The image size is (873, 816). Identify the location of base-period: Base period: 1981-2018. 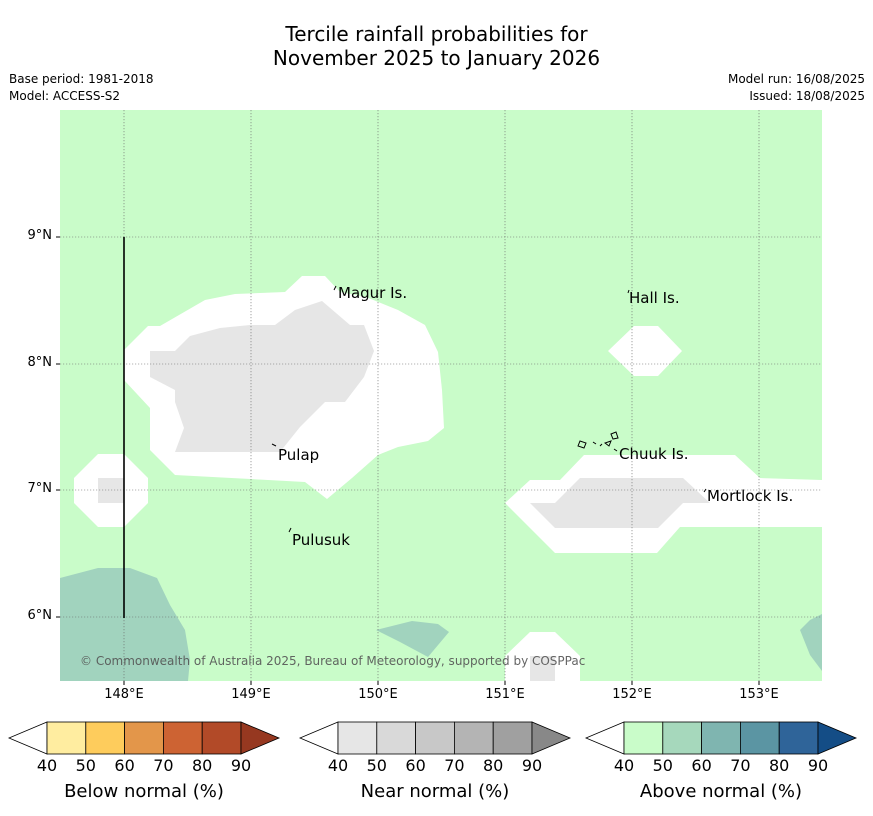
(81, 79).